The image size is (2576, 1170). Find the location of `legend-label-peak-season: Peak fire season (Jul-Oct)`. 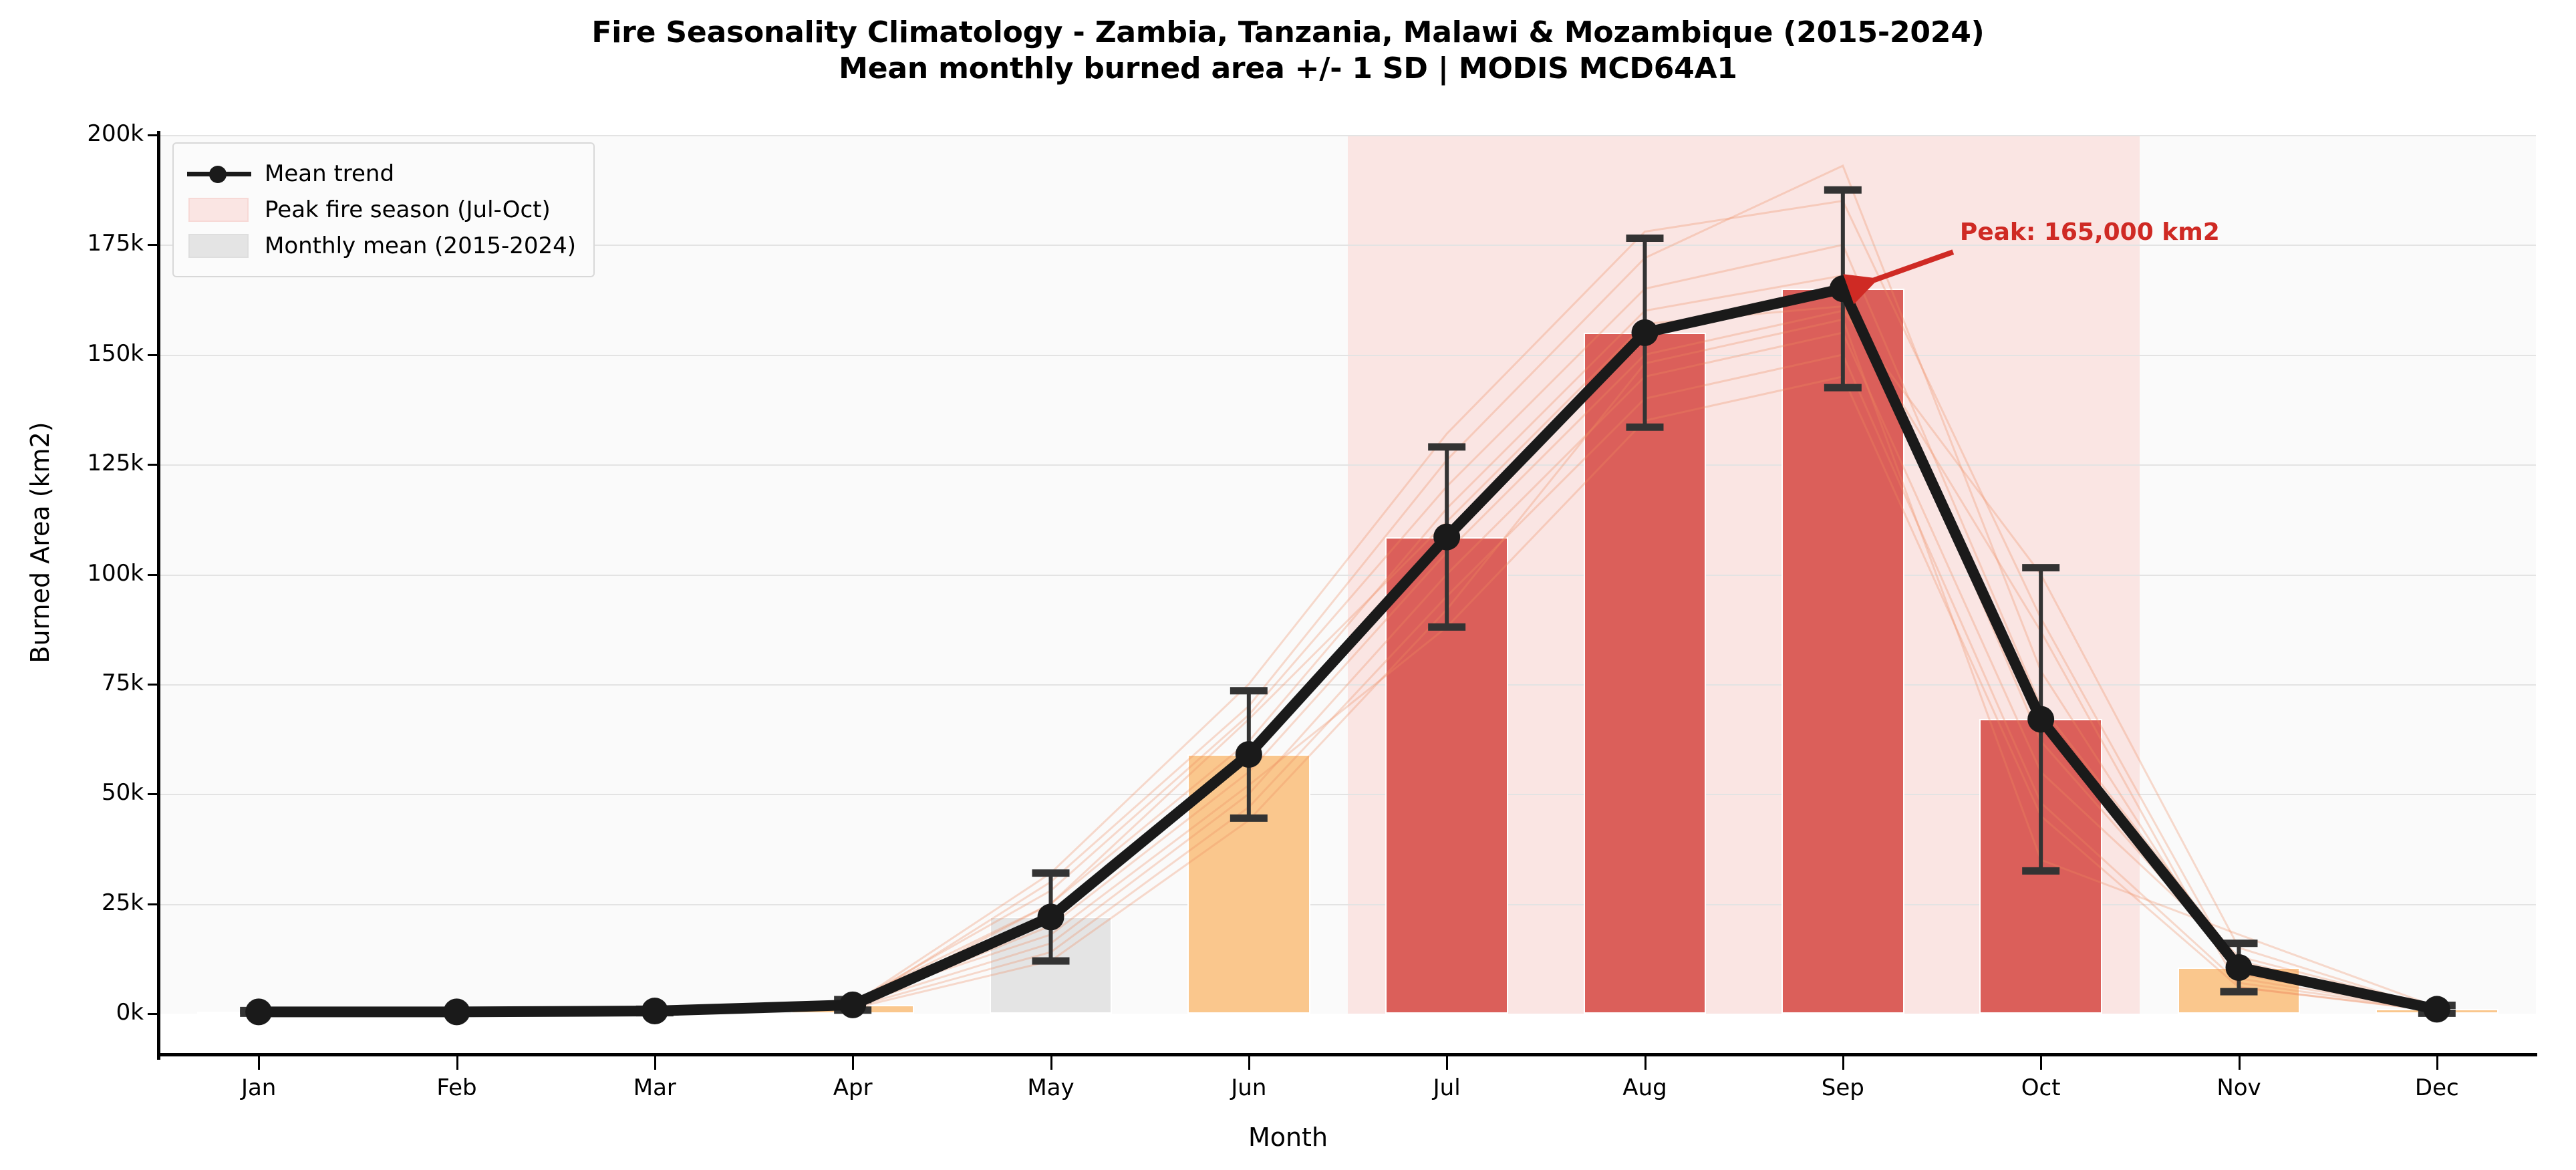

legend-label-peak-season: Peak fire season (Jul-Oct) is located at coordinates (408, 210).